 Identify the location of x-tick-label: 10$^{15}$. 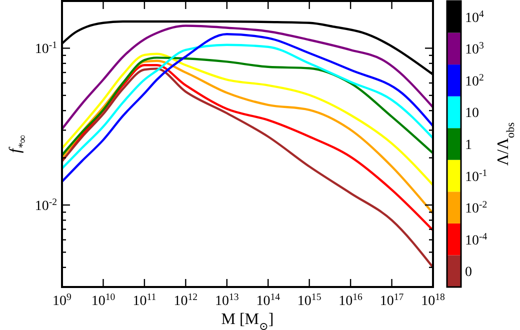
(309, 300).